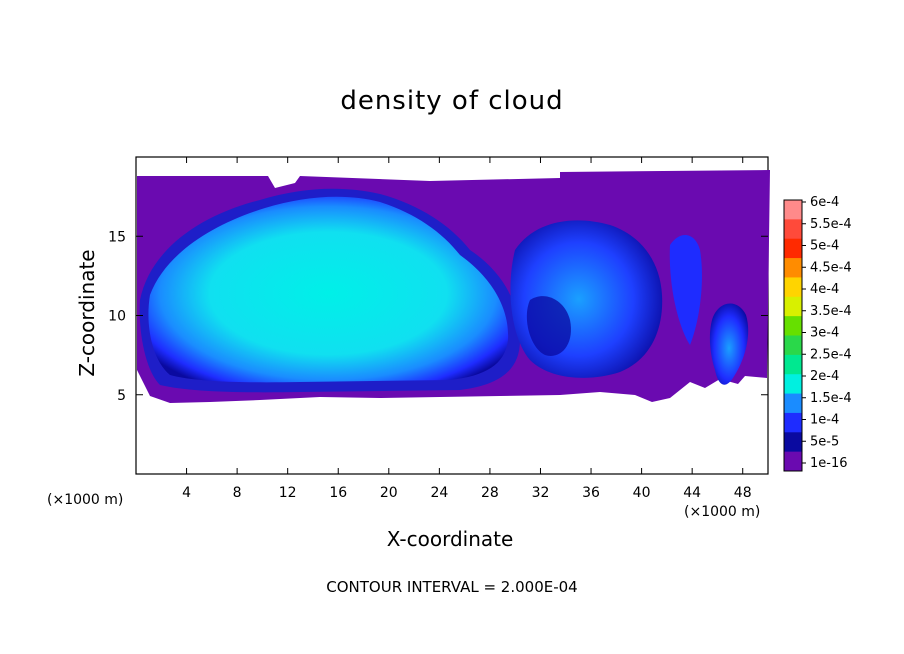  What do you see at coordinates (831, 354) in the screenshot?
I see `colorbar-label: 2.5e-4` at bounding box center [831, 354].